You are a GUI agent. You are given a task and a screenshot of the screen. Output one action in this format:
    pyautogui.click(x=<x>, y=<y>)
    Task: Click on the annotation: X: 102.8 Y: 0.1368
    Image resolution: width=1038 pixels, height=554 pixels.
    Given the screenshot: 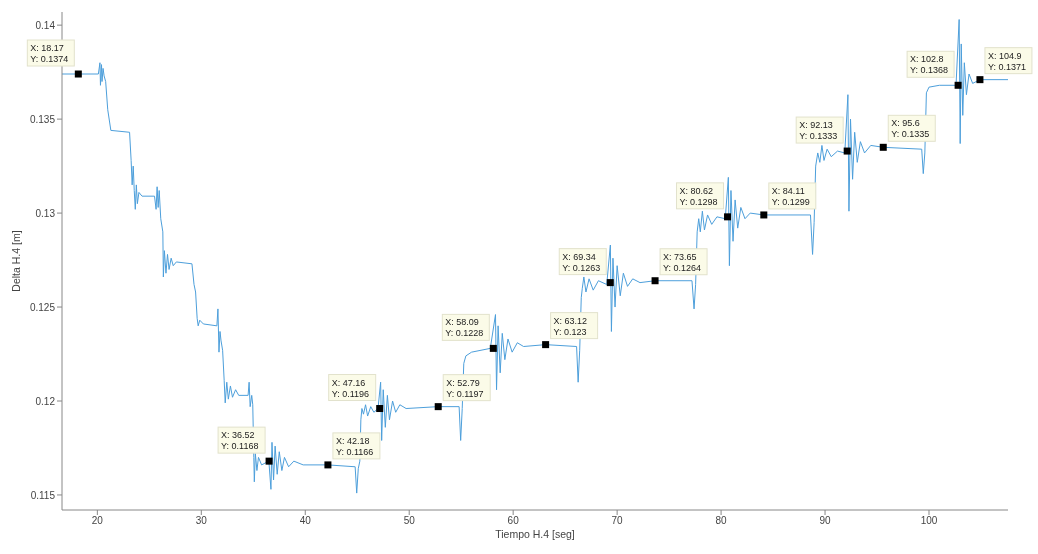 What is the action you would take?
    pyautogui.click(x=929, y=65)
    